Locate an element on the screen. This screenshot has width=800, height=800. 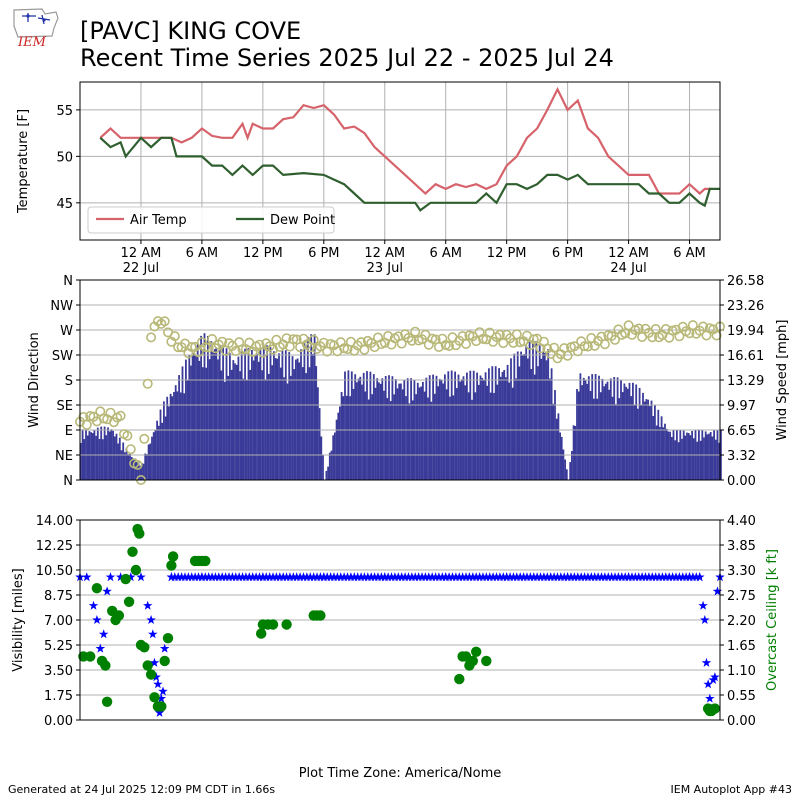
series-line-dew-point is located at coordinates (409, 174).